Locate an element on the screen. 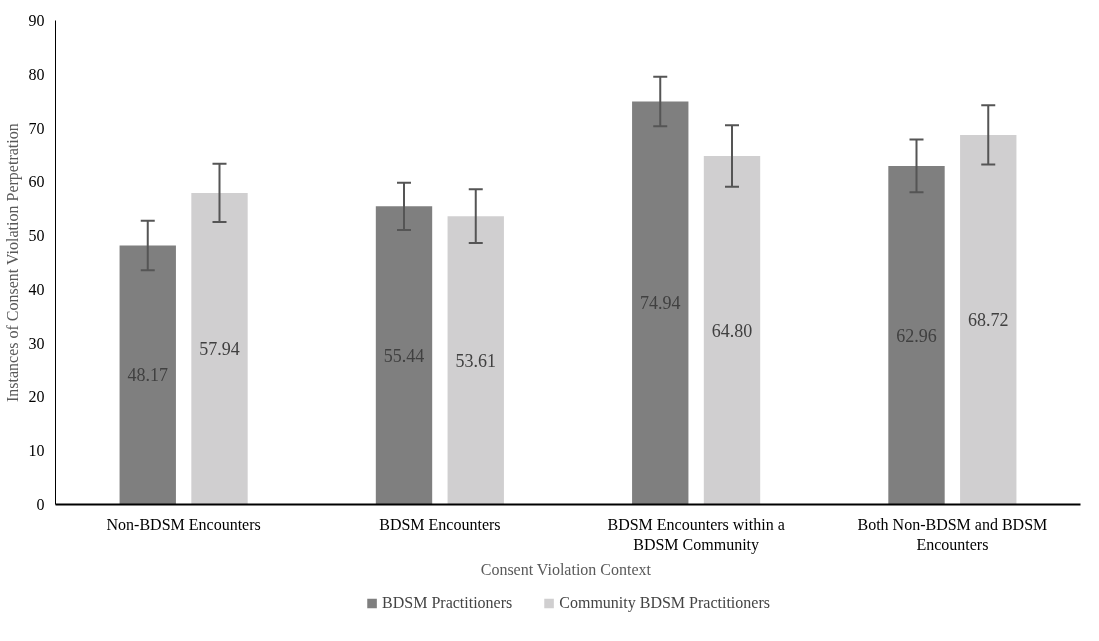  data-label: 74.94 is located at coordinates (660, 303).